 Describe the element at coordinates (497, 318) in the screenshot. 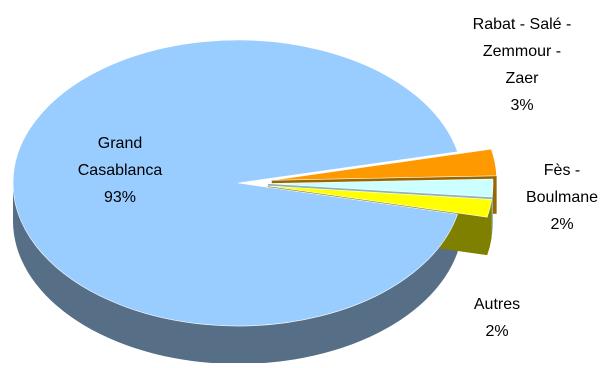

I see `slice-label-autres: Autres 2%` at that location.